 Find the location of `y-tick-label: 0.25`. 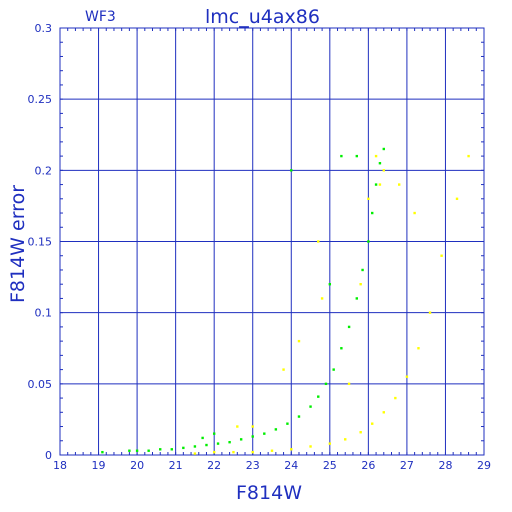

y-tick-label: 0.25 is located at coordinates (40, 99).